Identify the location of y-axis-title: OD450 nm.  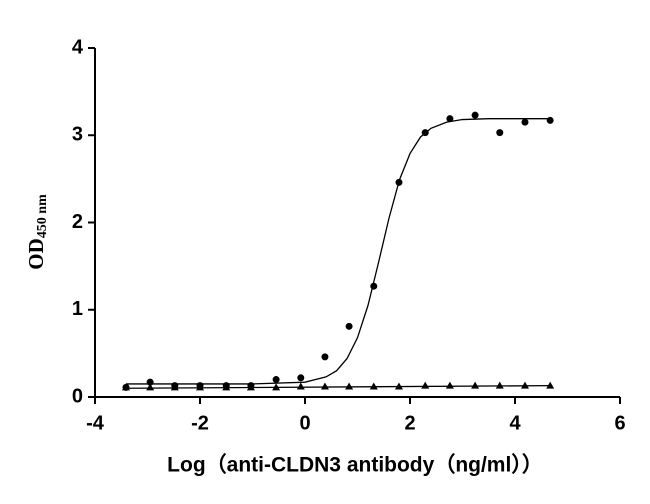
(37, 232).